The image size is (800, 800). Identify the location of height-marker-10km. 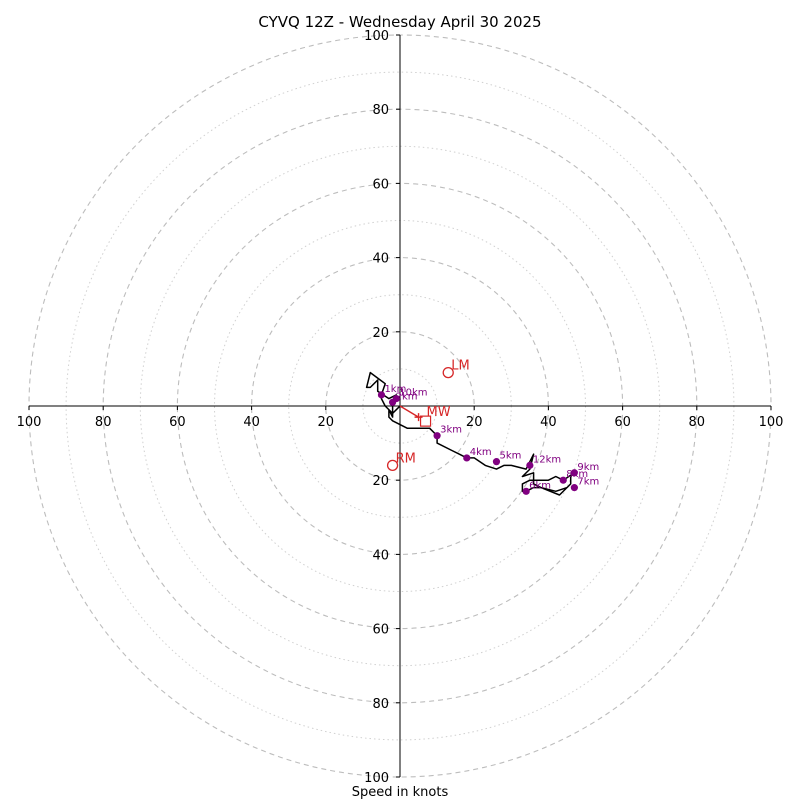
(396, 398).